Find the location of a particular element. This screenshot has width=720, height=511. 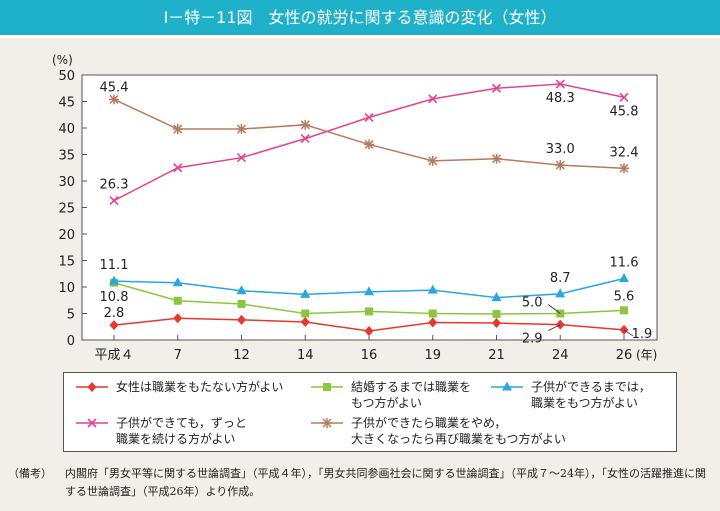

data-label: 33.0 is located at coordinates (560, 149).